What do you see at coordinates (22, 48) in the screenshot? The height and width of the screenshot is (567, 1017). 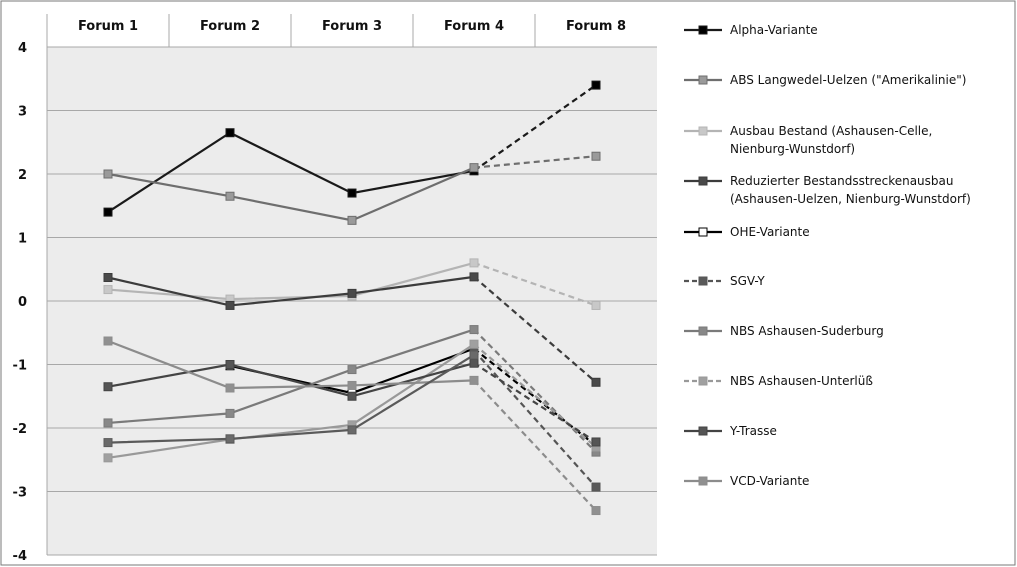 I see `y-tick-label: 4` at bounding box center [22, 48].